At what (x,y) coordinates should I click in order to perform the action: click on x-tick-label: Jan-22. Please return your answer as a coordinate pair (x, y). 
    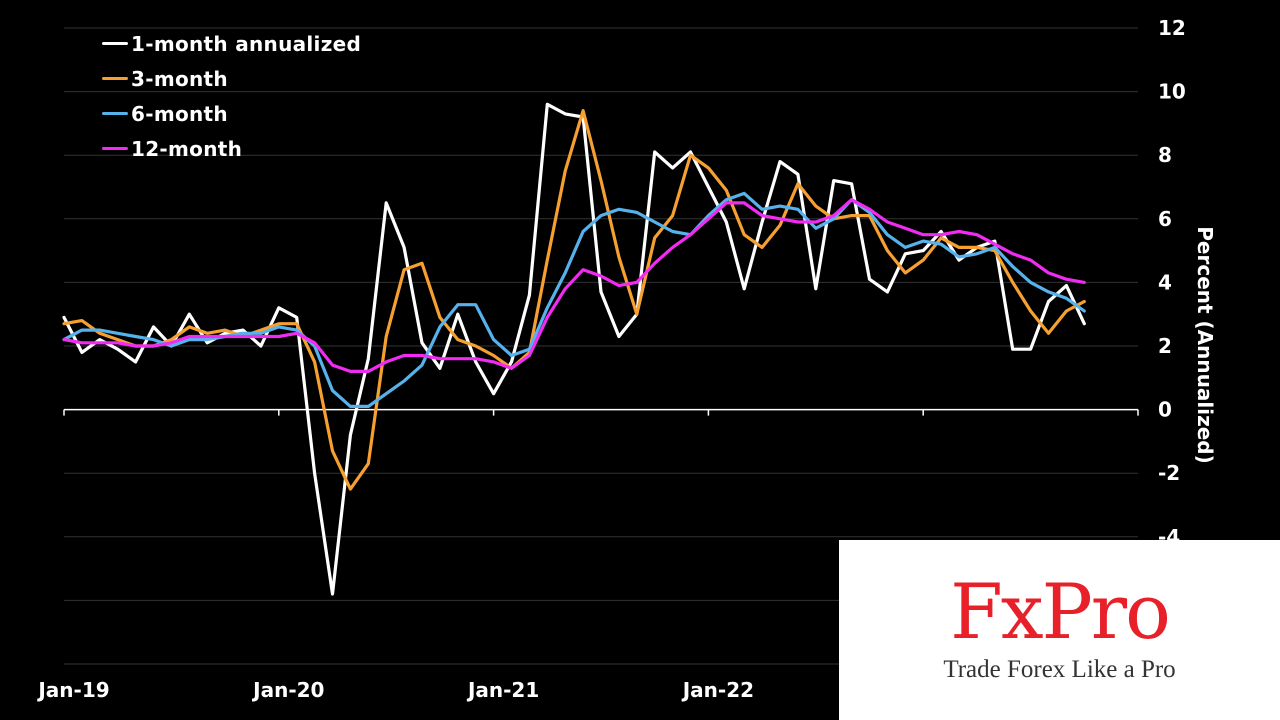
    Looking at the image, I should click on (717, 690).